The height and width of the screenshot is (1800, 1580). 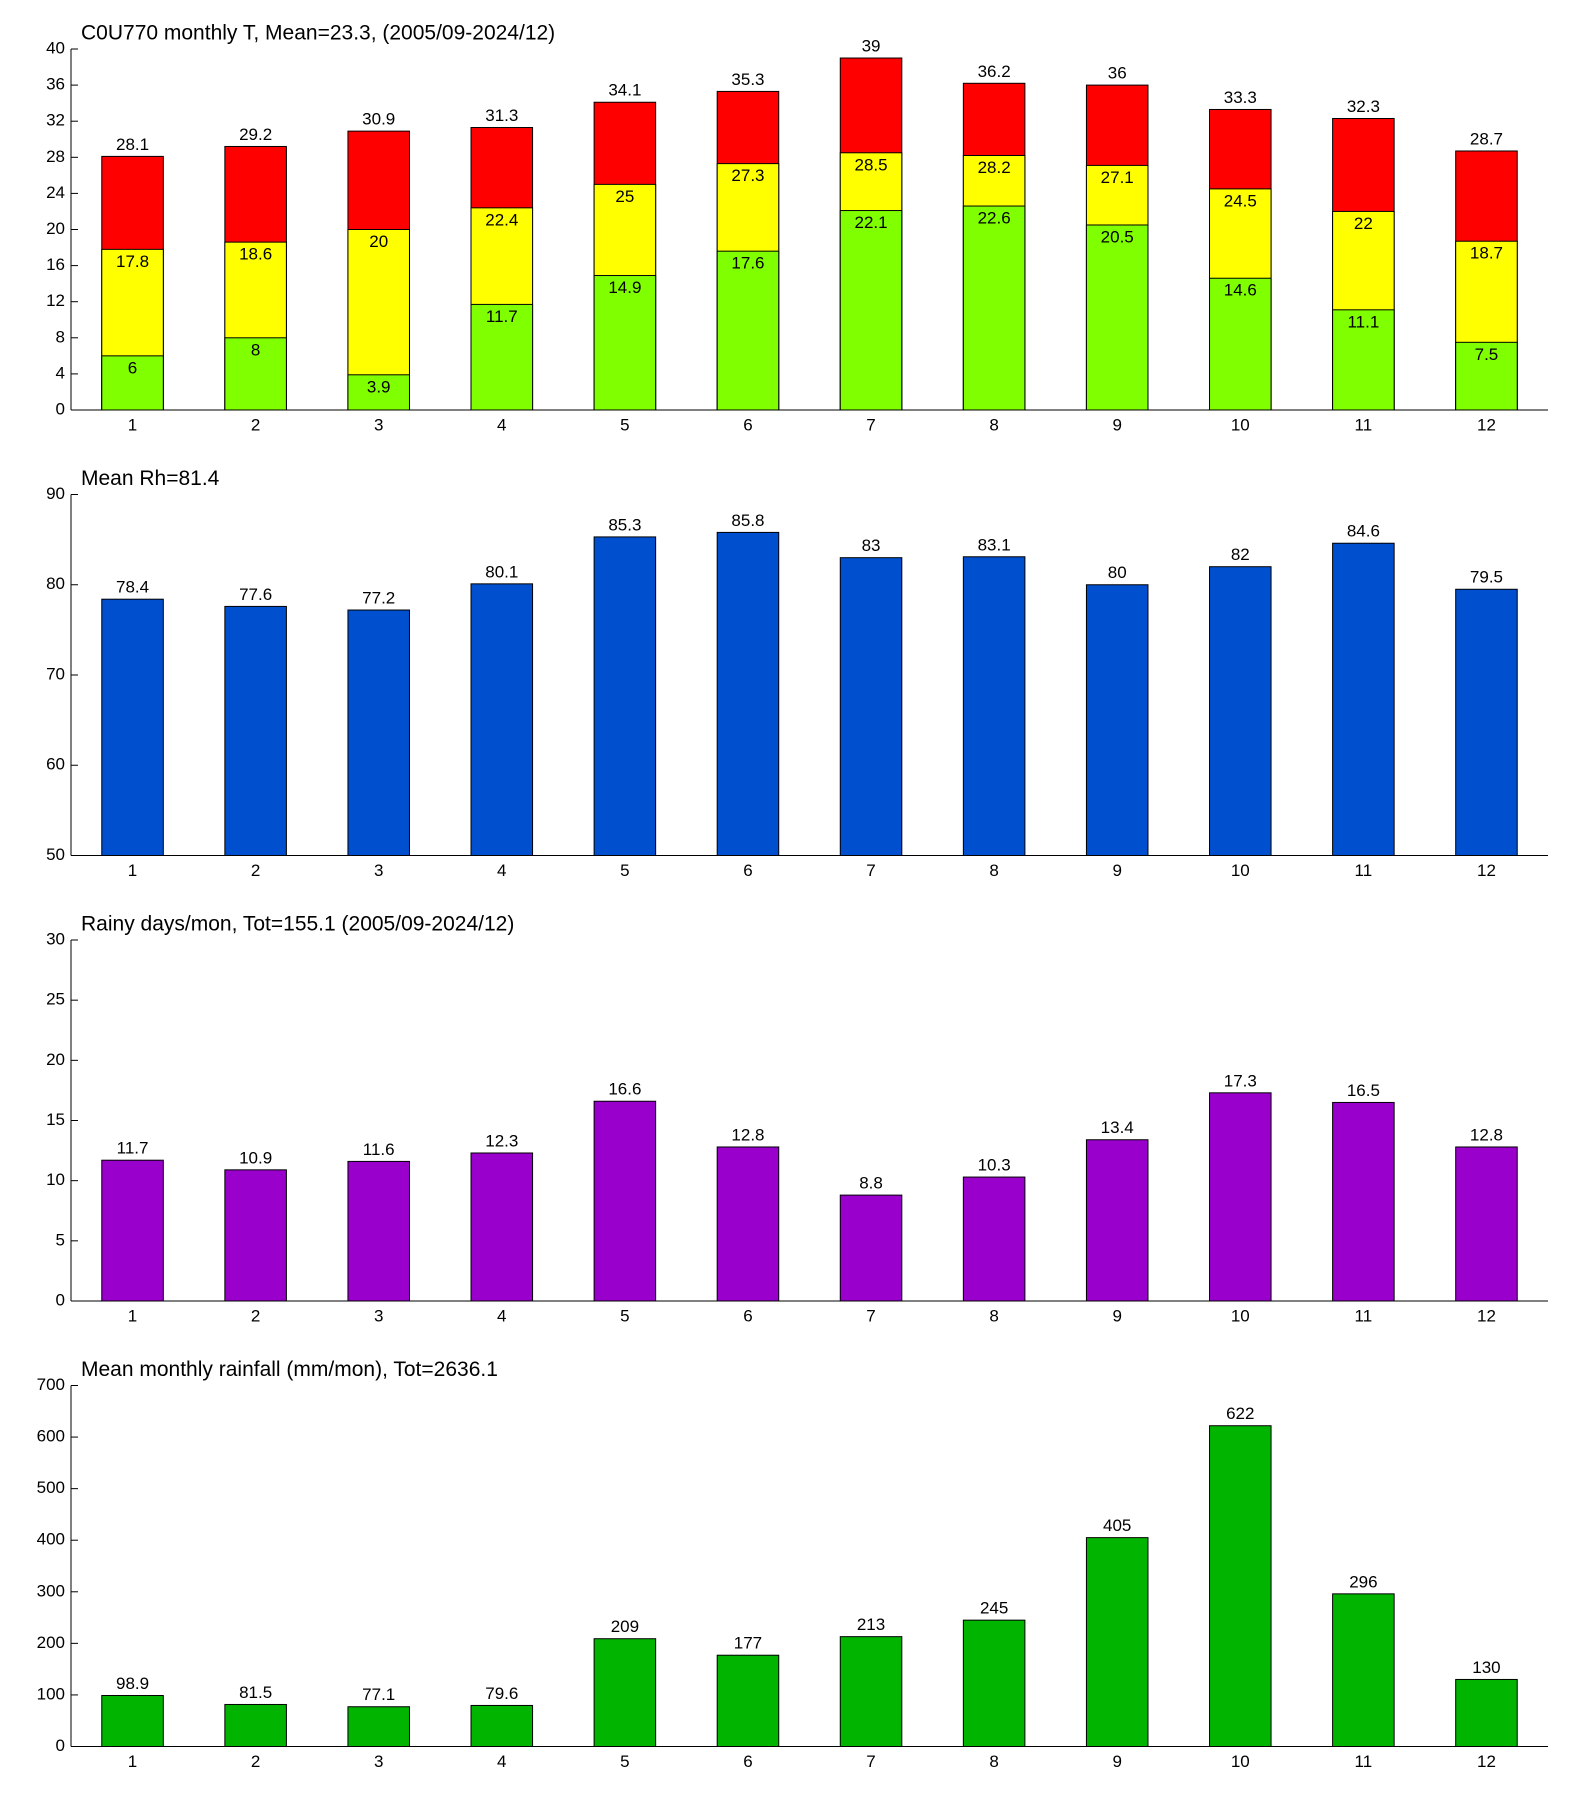 What do you see at coordinates (51, 1590) in the screenshot?
I see `y-tick-label: 300` at bounding box center [51, 1590].